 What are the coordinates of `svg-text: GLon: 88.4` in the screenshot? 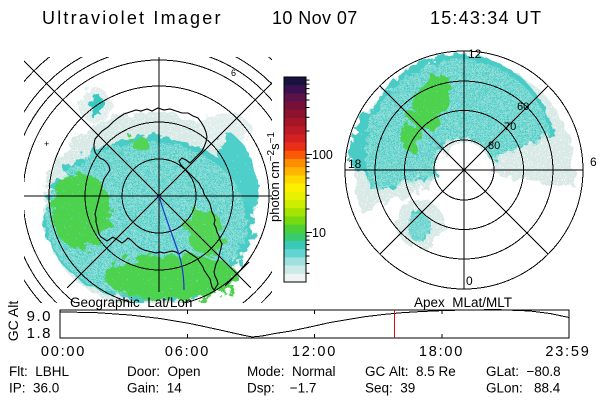 It's located at (523, 388).